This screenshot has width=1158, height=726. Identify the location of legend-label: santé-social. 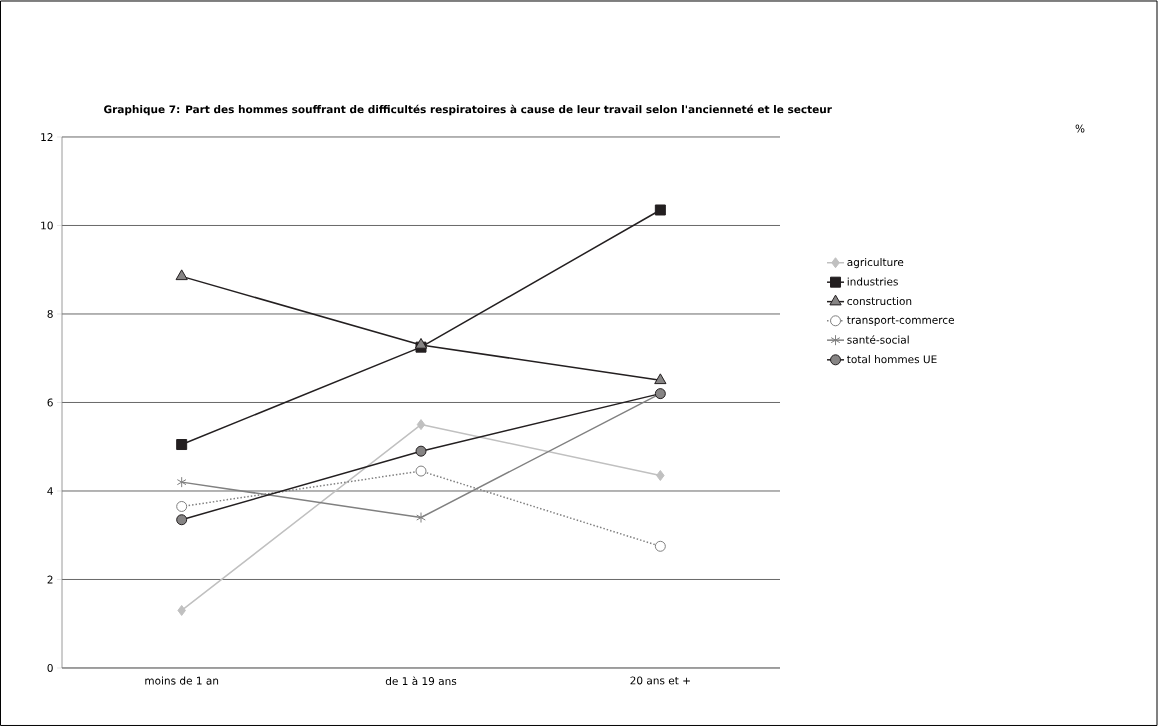
(878, 339).